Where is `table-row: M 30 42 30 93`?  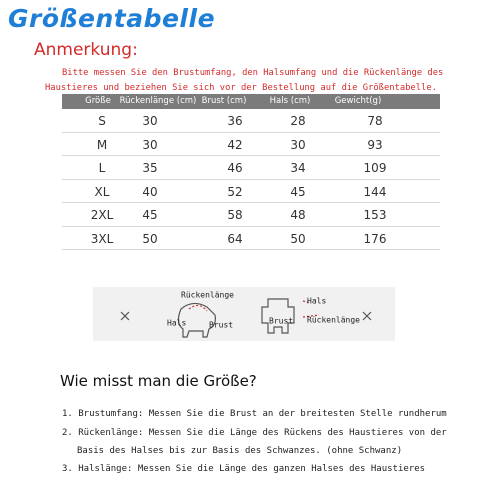
table-row: M 30 42 30 93 is located at coordinates (251, 144).